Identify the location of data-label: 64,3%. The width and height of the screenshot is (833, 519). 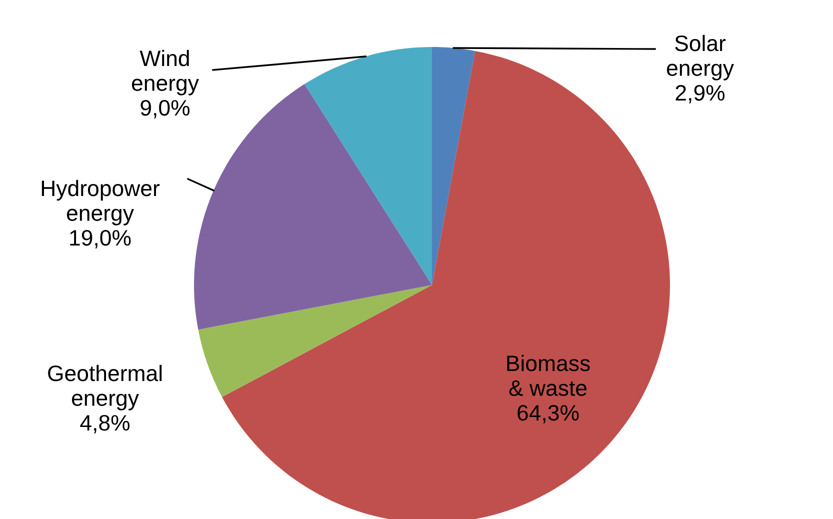
(548, 414).